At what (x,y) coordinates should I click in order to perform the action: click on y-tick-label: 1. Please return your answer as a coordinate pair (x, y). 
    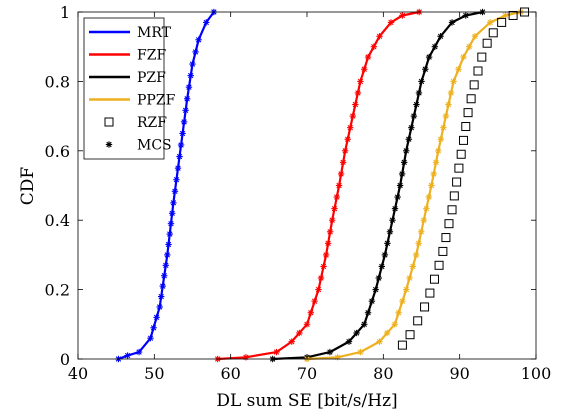
    Looking at the image, I should click on (65, 12).